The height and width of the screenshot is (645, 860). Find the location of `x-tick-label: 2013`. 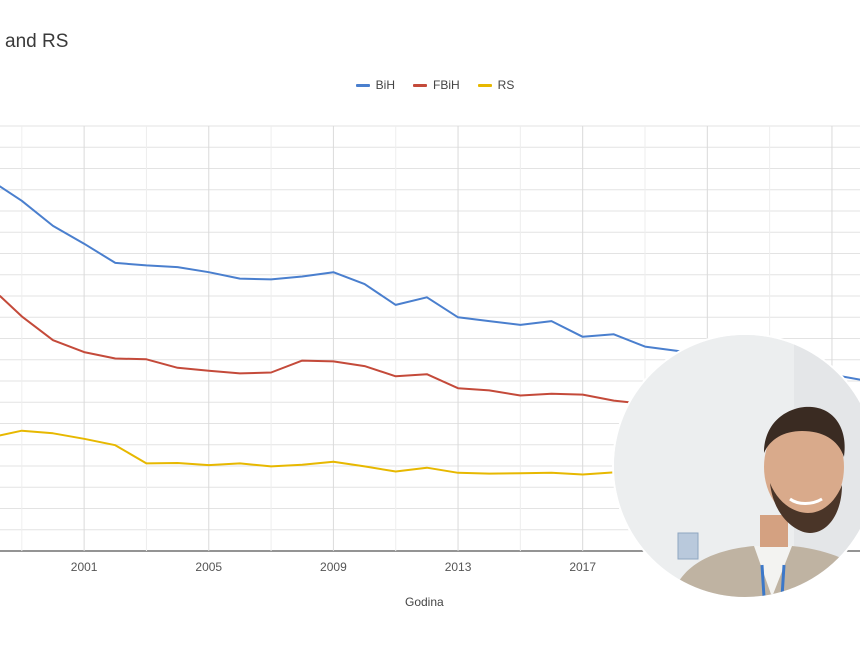

x-tick-label: 2013 is located at coordinates (458, 567).